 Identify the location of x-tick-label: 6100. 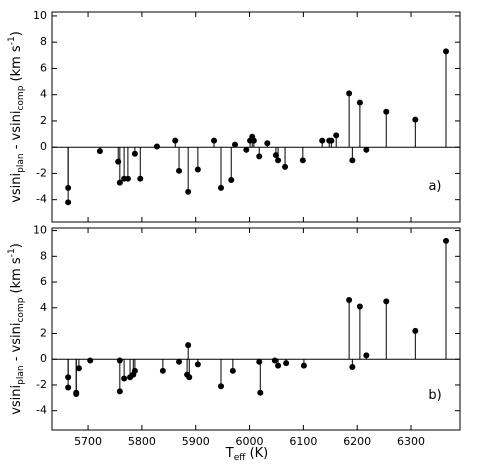
(303, 441).